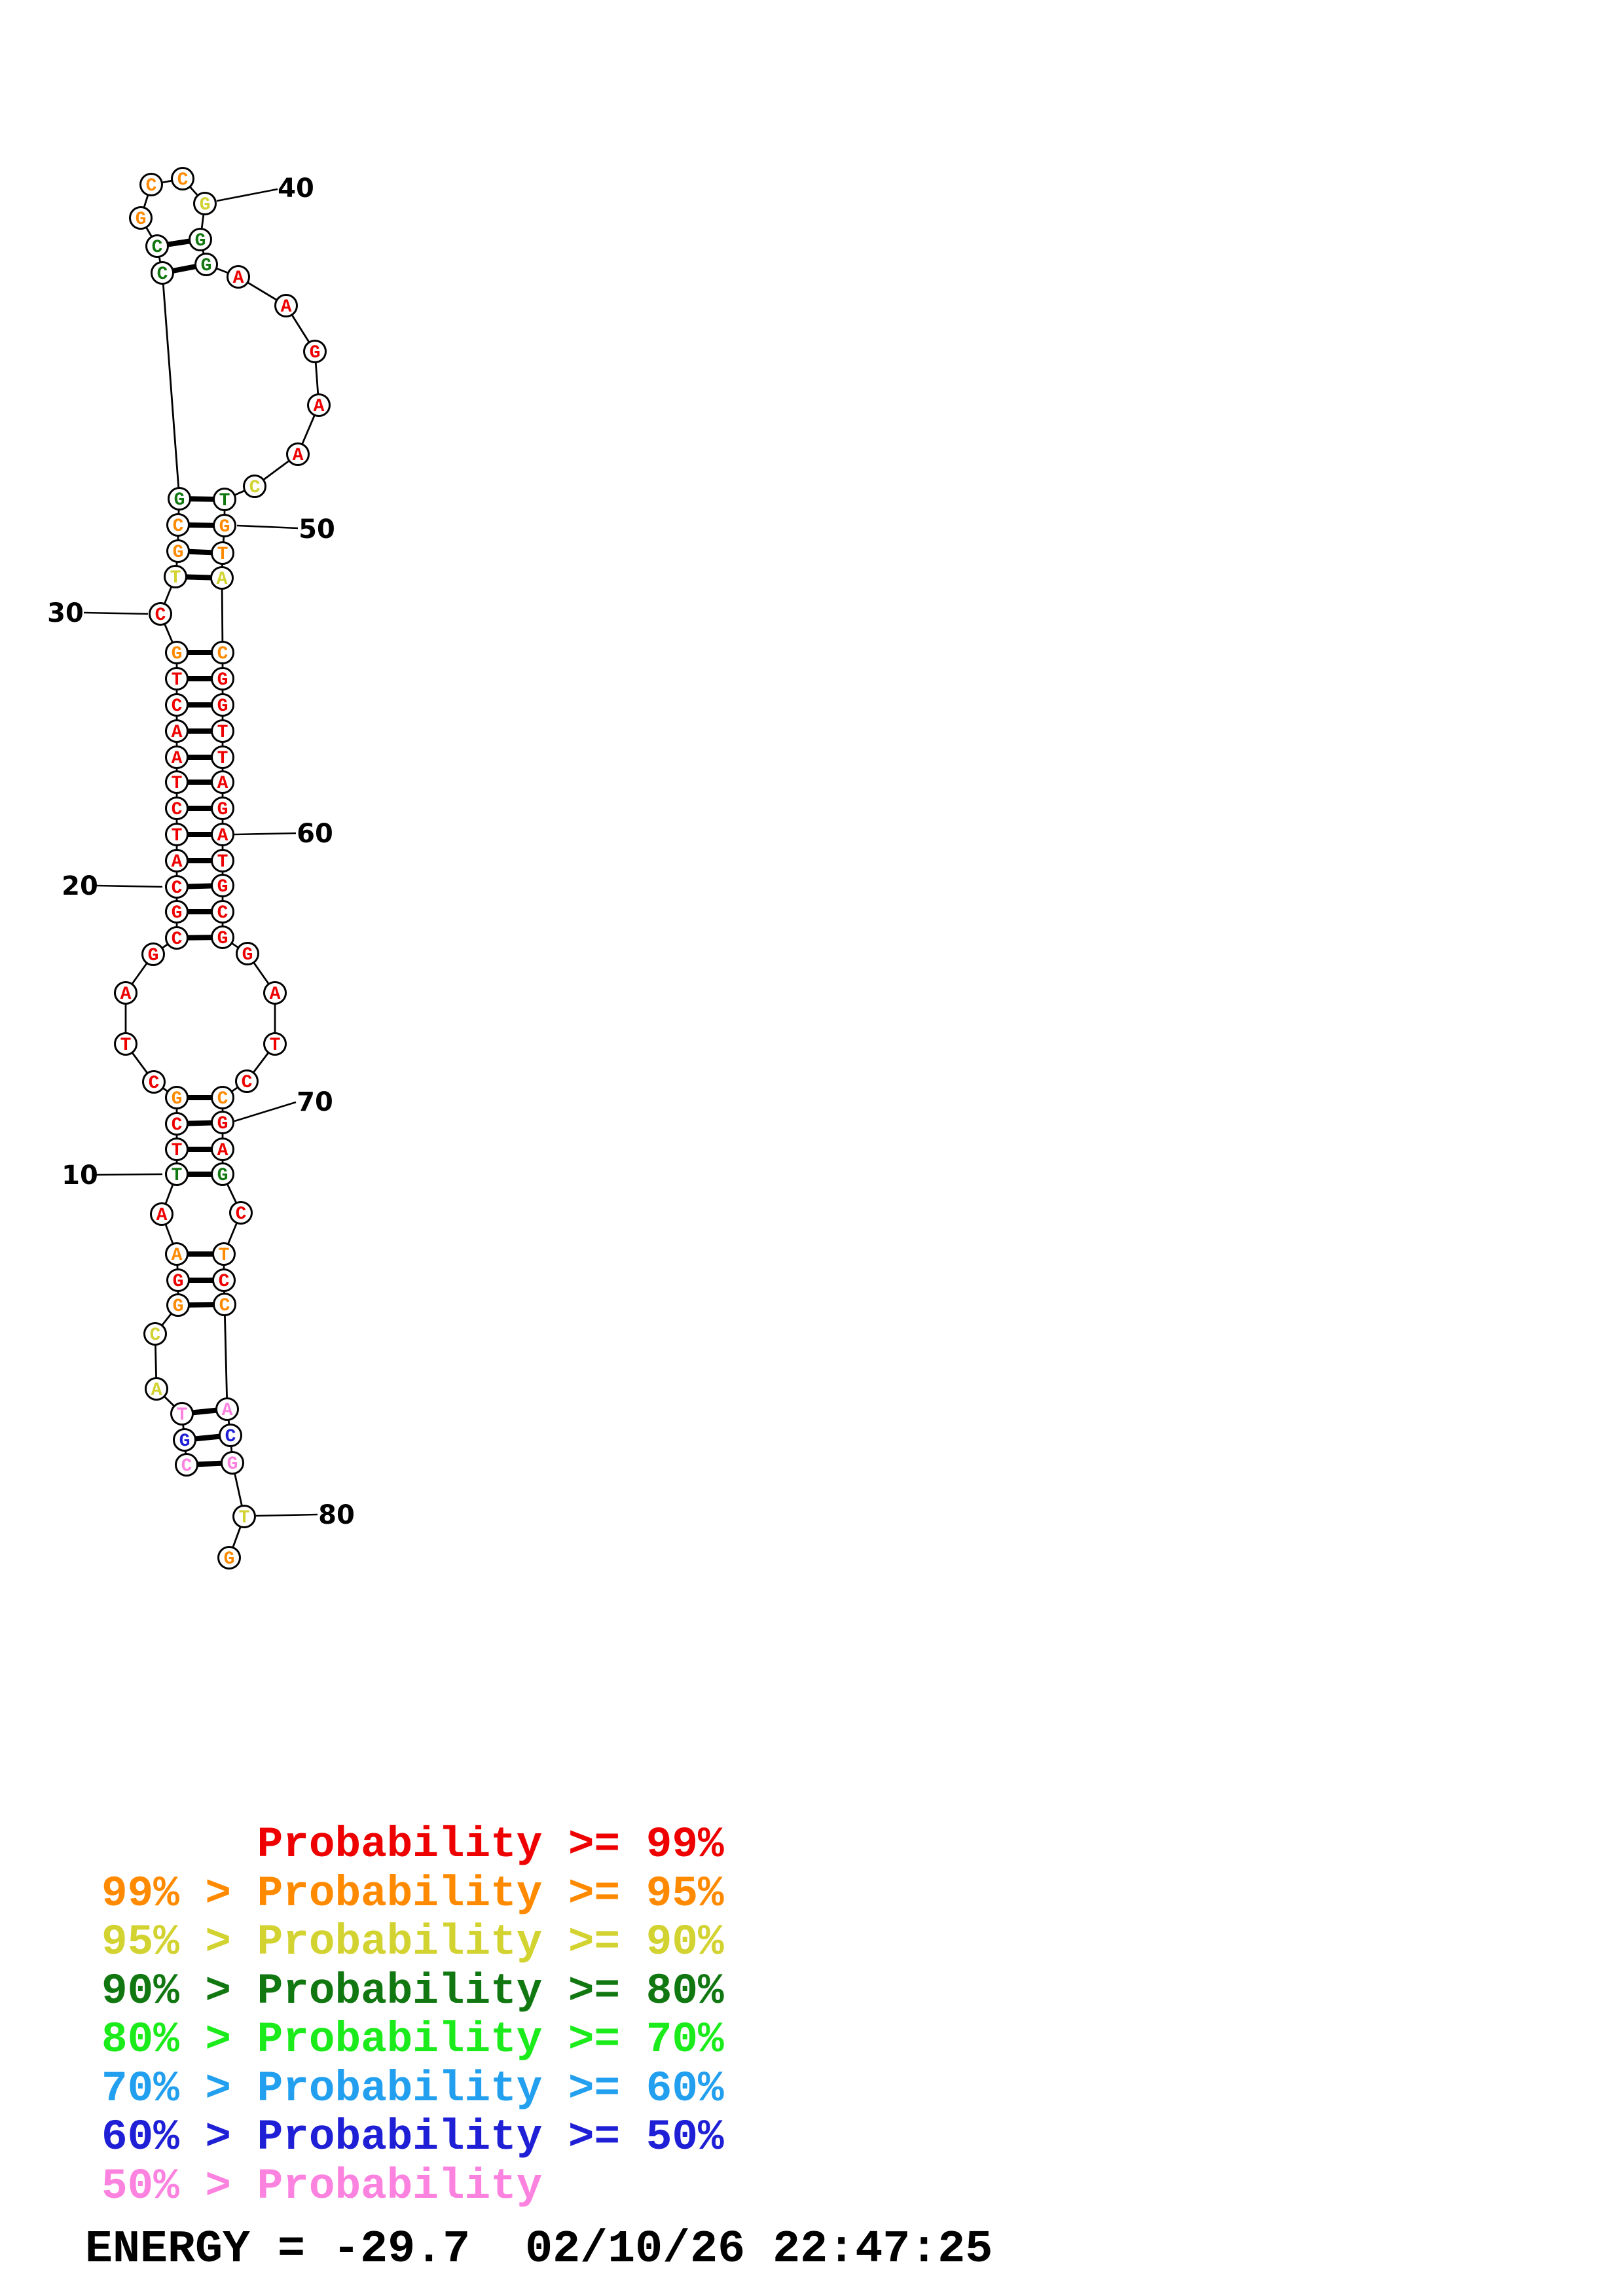 This screenshot has height=2296, width=1623. Describe the element at coordinates (412, 1942) in the screenshot. I see `legend-row-2: 95% > Probability >= 90%` at that location.